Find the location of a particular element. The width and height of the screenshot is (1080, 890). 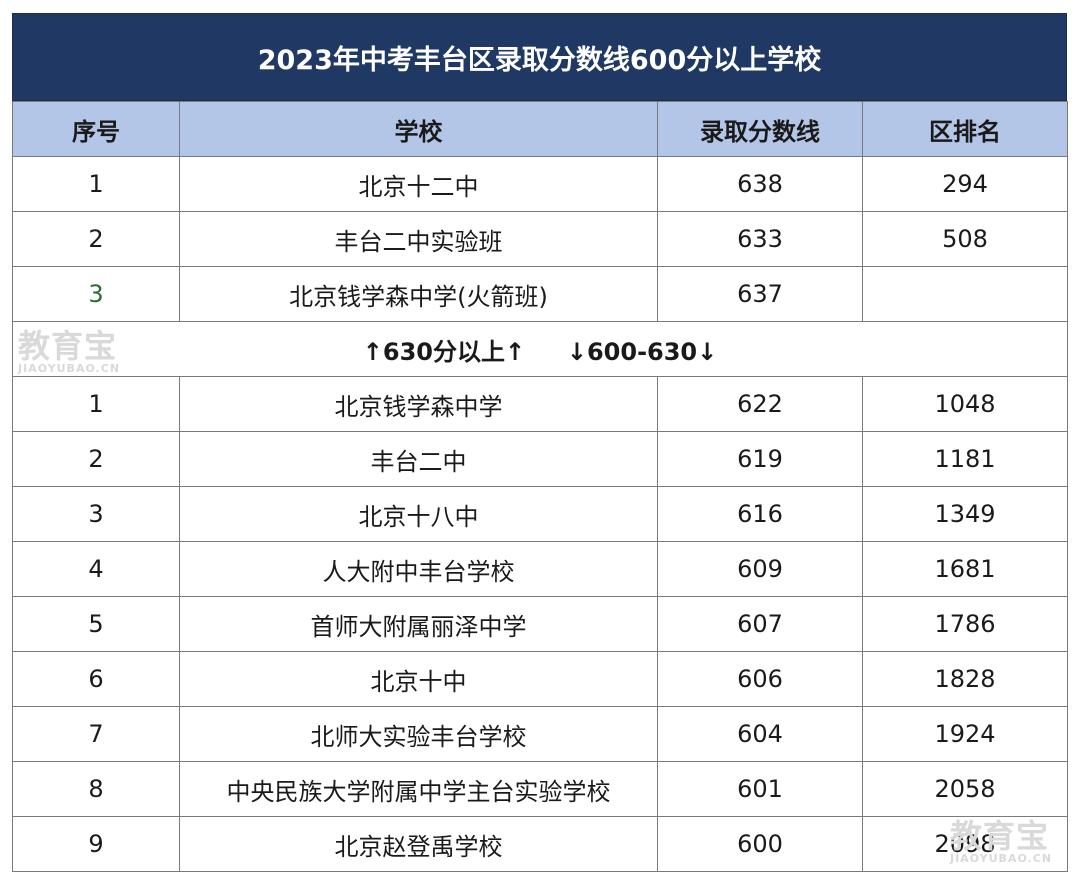

cell-rank: 1786 is located at coordinates (965, 624).